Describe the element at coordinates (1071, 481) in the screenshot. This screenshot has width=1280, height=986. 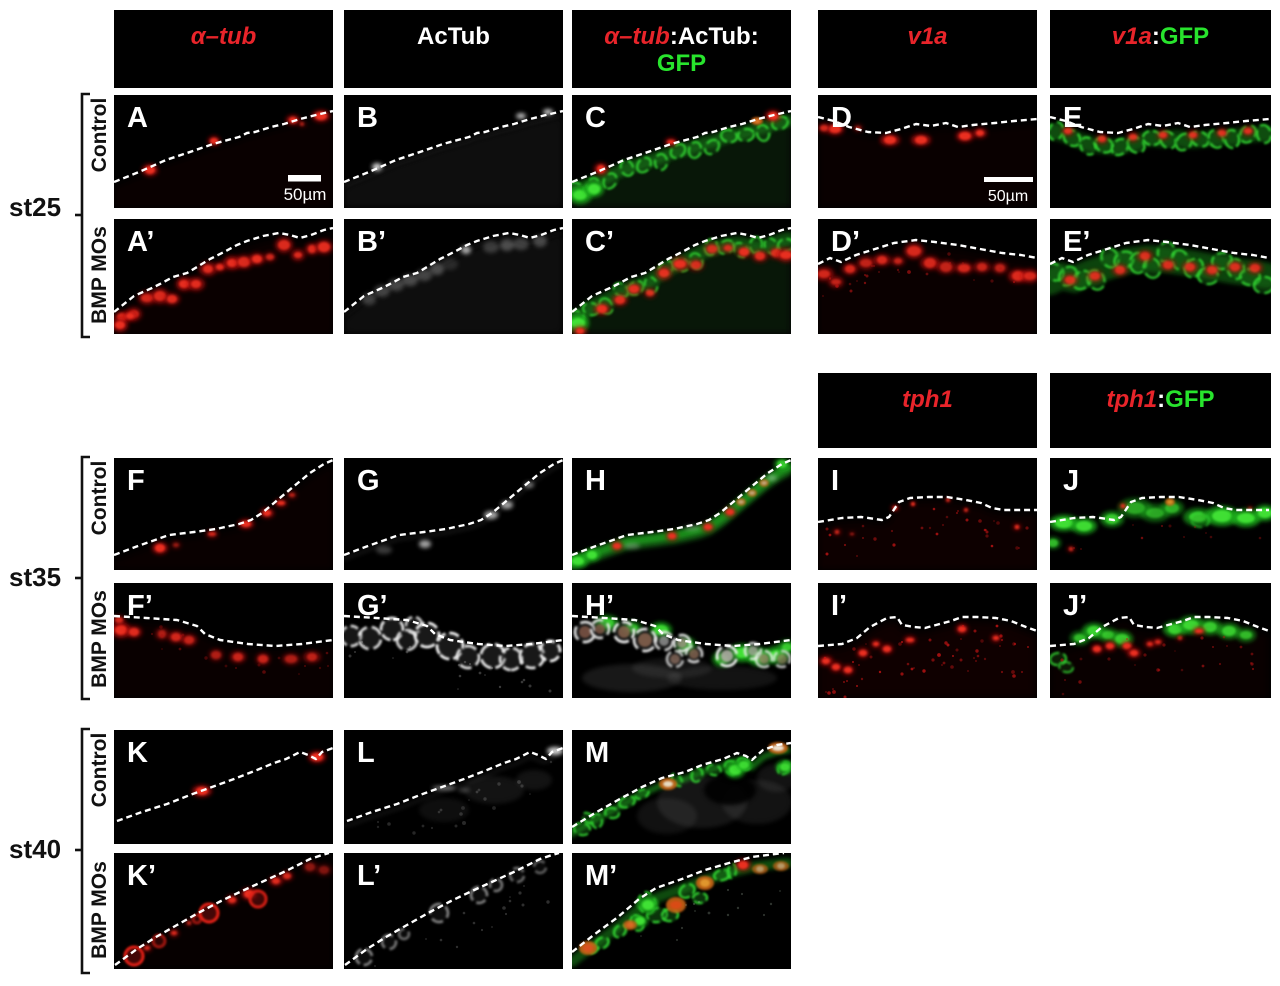
I see `svg-text: J` at that location.